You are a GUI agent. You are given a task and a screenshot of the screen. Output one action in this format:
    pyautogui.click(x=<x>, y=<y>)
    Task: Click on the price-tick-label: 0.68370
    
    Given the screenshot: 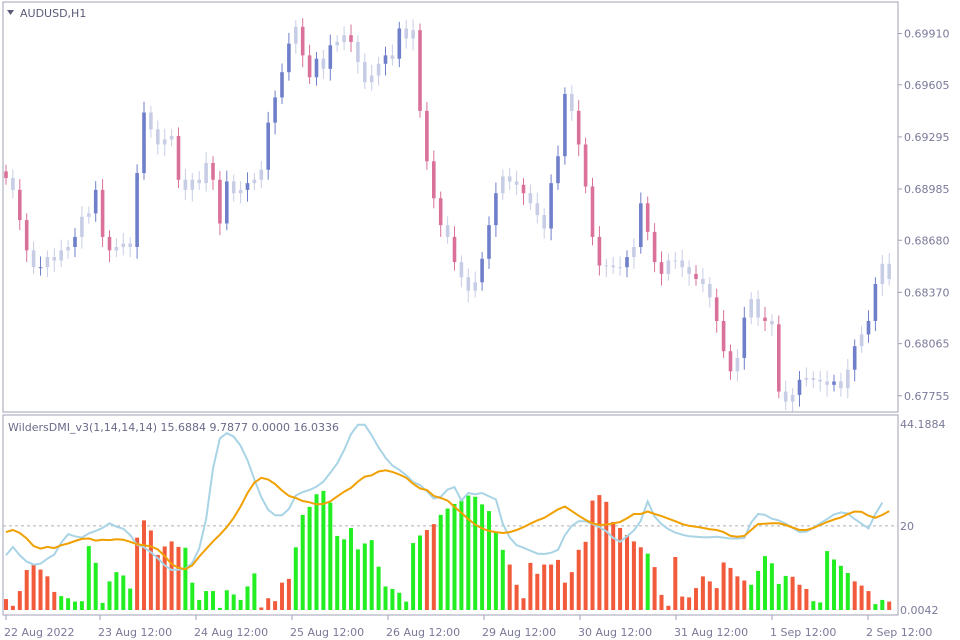 What is the action you would take?
    pyautogui.click(x=927, y=292)
    